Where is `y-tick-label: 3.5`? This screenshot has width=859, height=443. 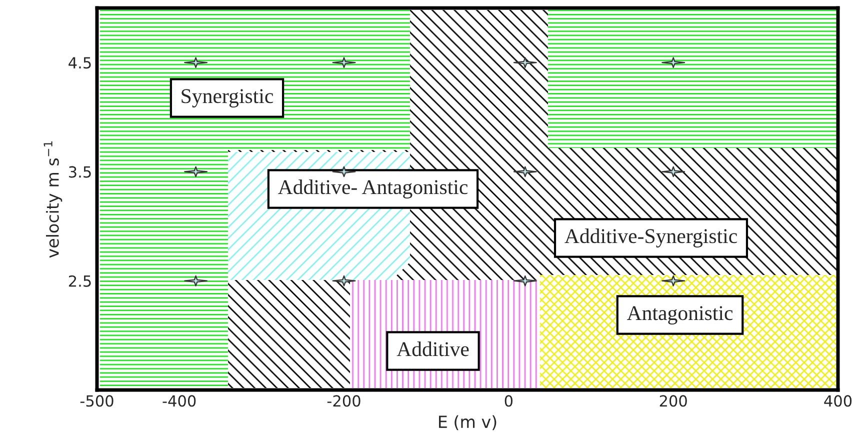 y-tick-label: 3.5 is located at coordinates (80, 172).